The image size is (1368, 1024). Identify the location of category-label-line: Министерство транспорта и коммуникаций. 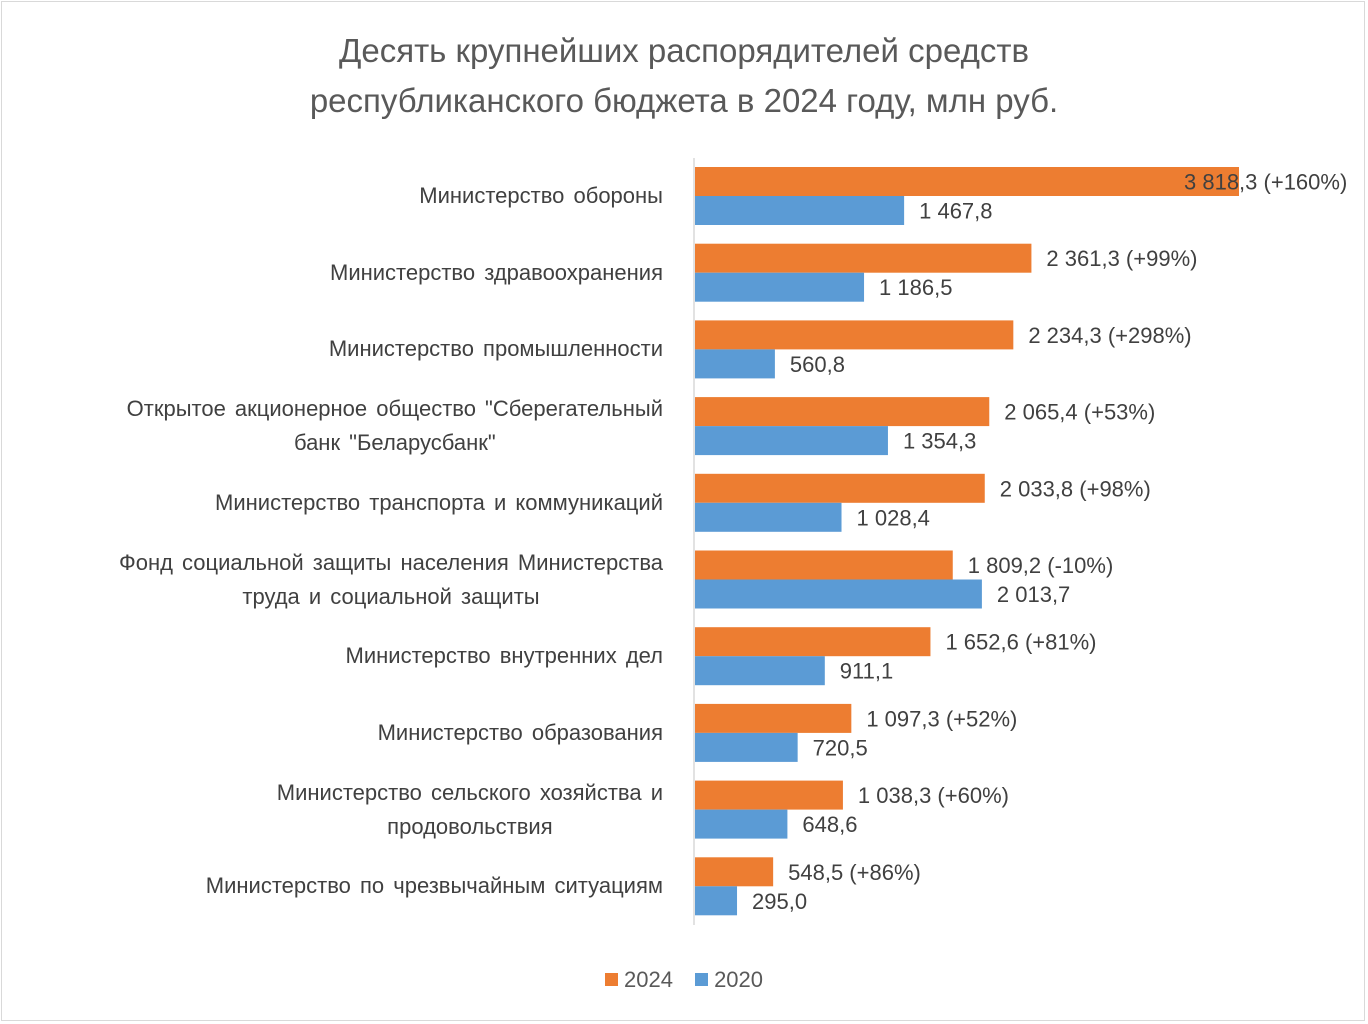
(439, 502).